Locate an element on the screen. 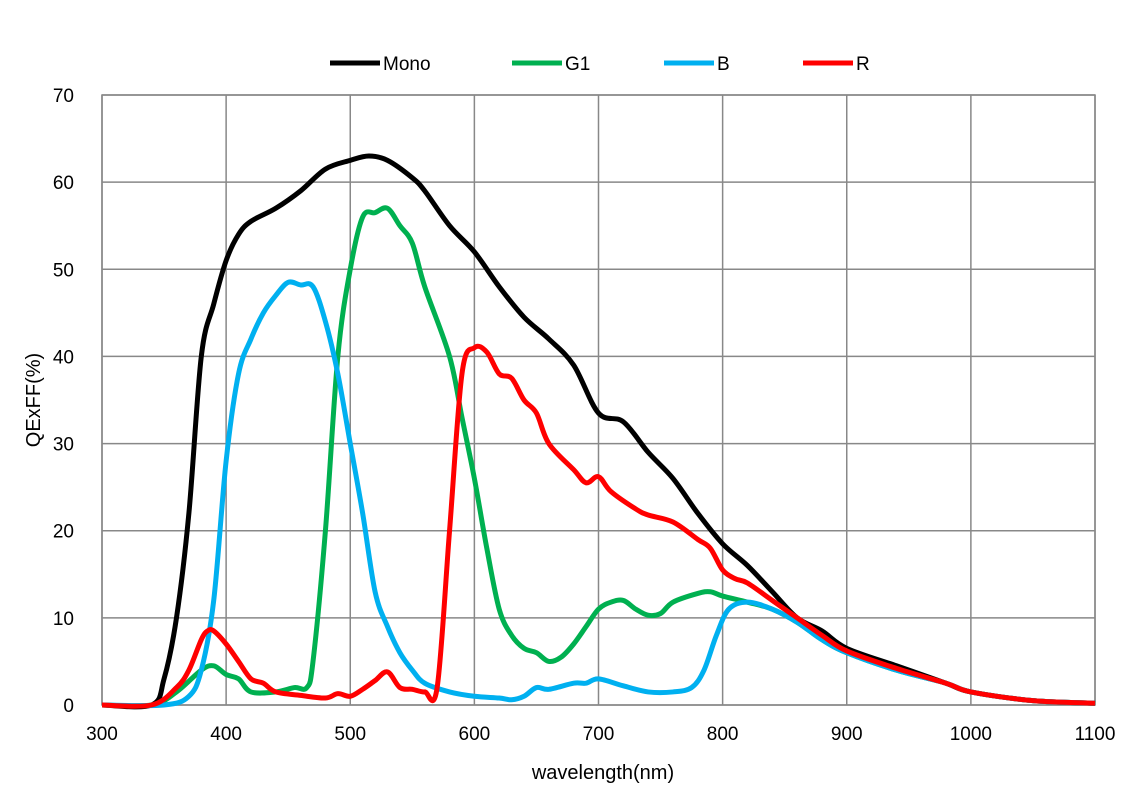 This screenshot has width=1148, height=806. y-tick-label: 40 is located at coordinates (63, 357).